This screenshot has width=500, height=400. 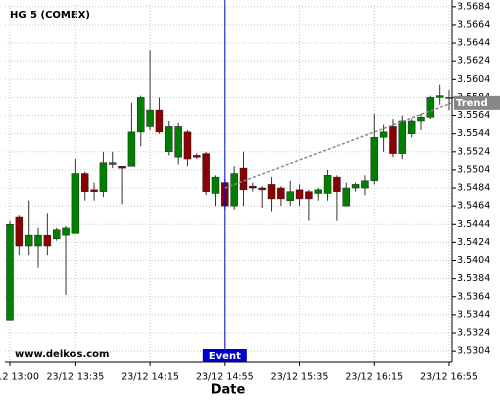 I want to click on x-tick-label: 23/12 15:35, so click(x=300, y=377).